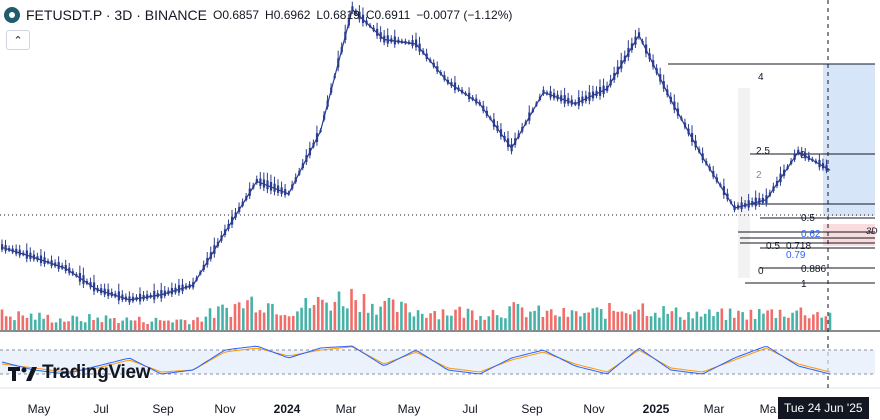 Image resolution: width=880 pixels, height=420 pixels. Describe the element at coordinates (271, 186) in the screenshot. I see `price-candle-body` at that location.